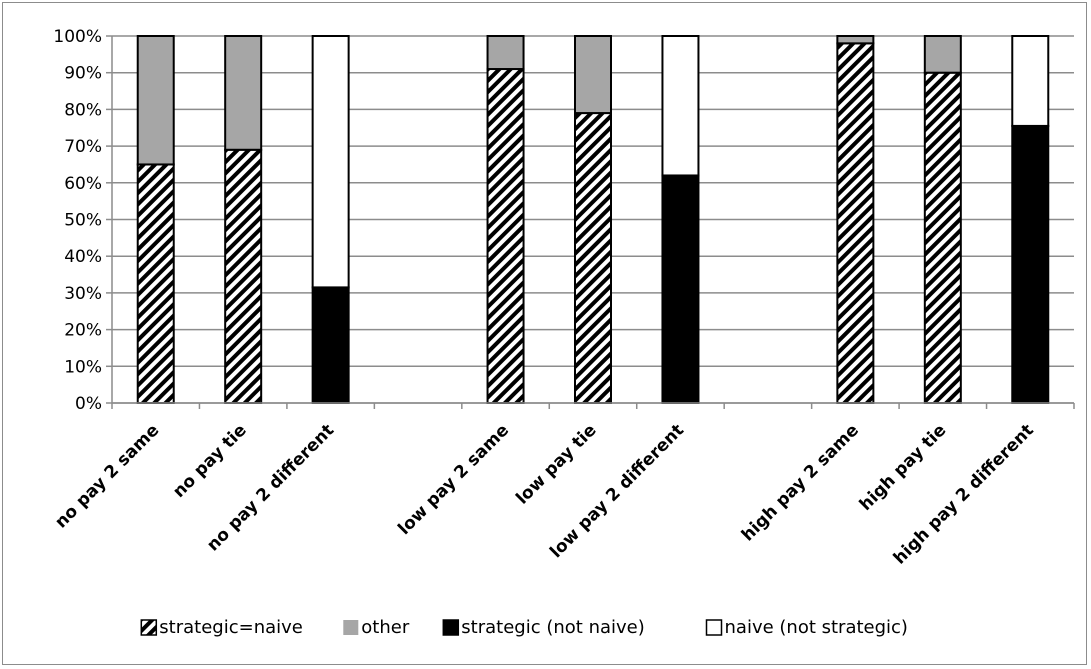  What do you see at coordinates (83, 147) in the screenshot?
I see `y-tick-label: 70%` at bounding box center [83, 147].